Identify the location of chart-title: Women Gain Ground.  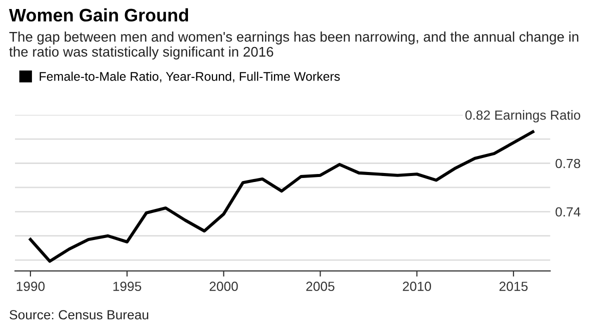
(98, 15).